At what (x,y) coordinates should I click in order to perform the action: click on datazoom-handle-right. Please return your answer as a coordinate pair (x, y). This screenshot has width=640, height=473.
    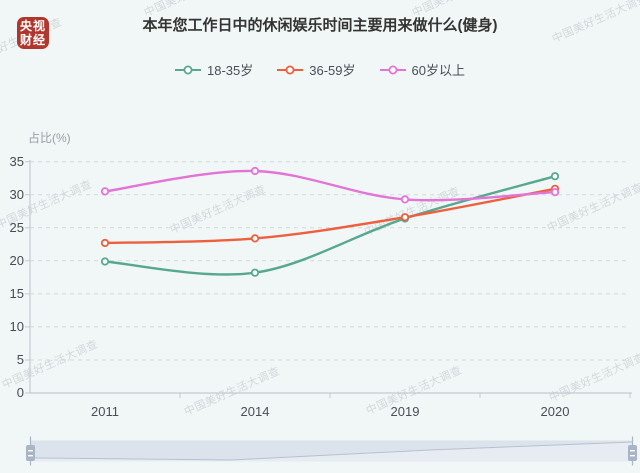
    Looking at the image, I should click on (632, 453).